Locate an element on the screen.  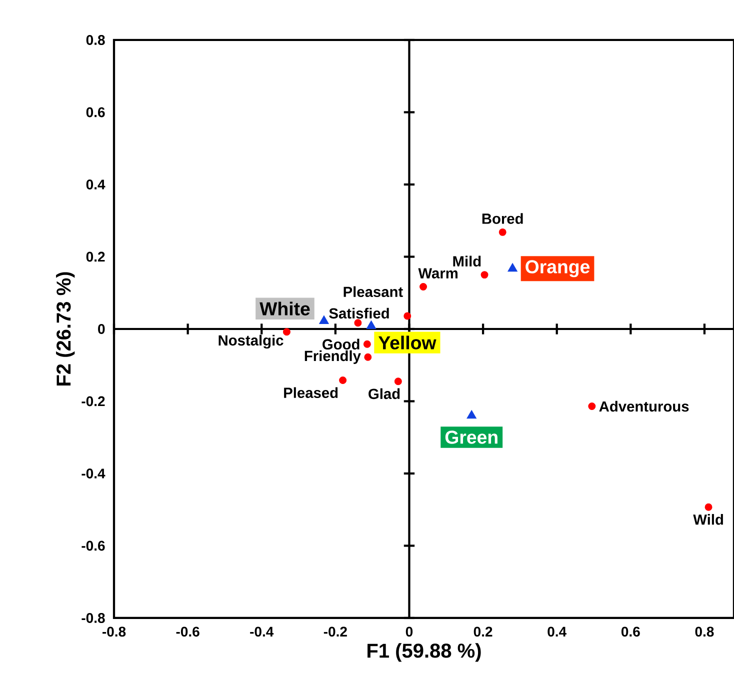
x-tick-label: -0.8 is located at coordinates (114, 631).